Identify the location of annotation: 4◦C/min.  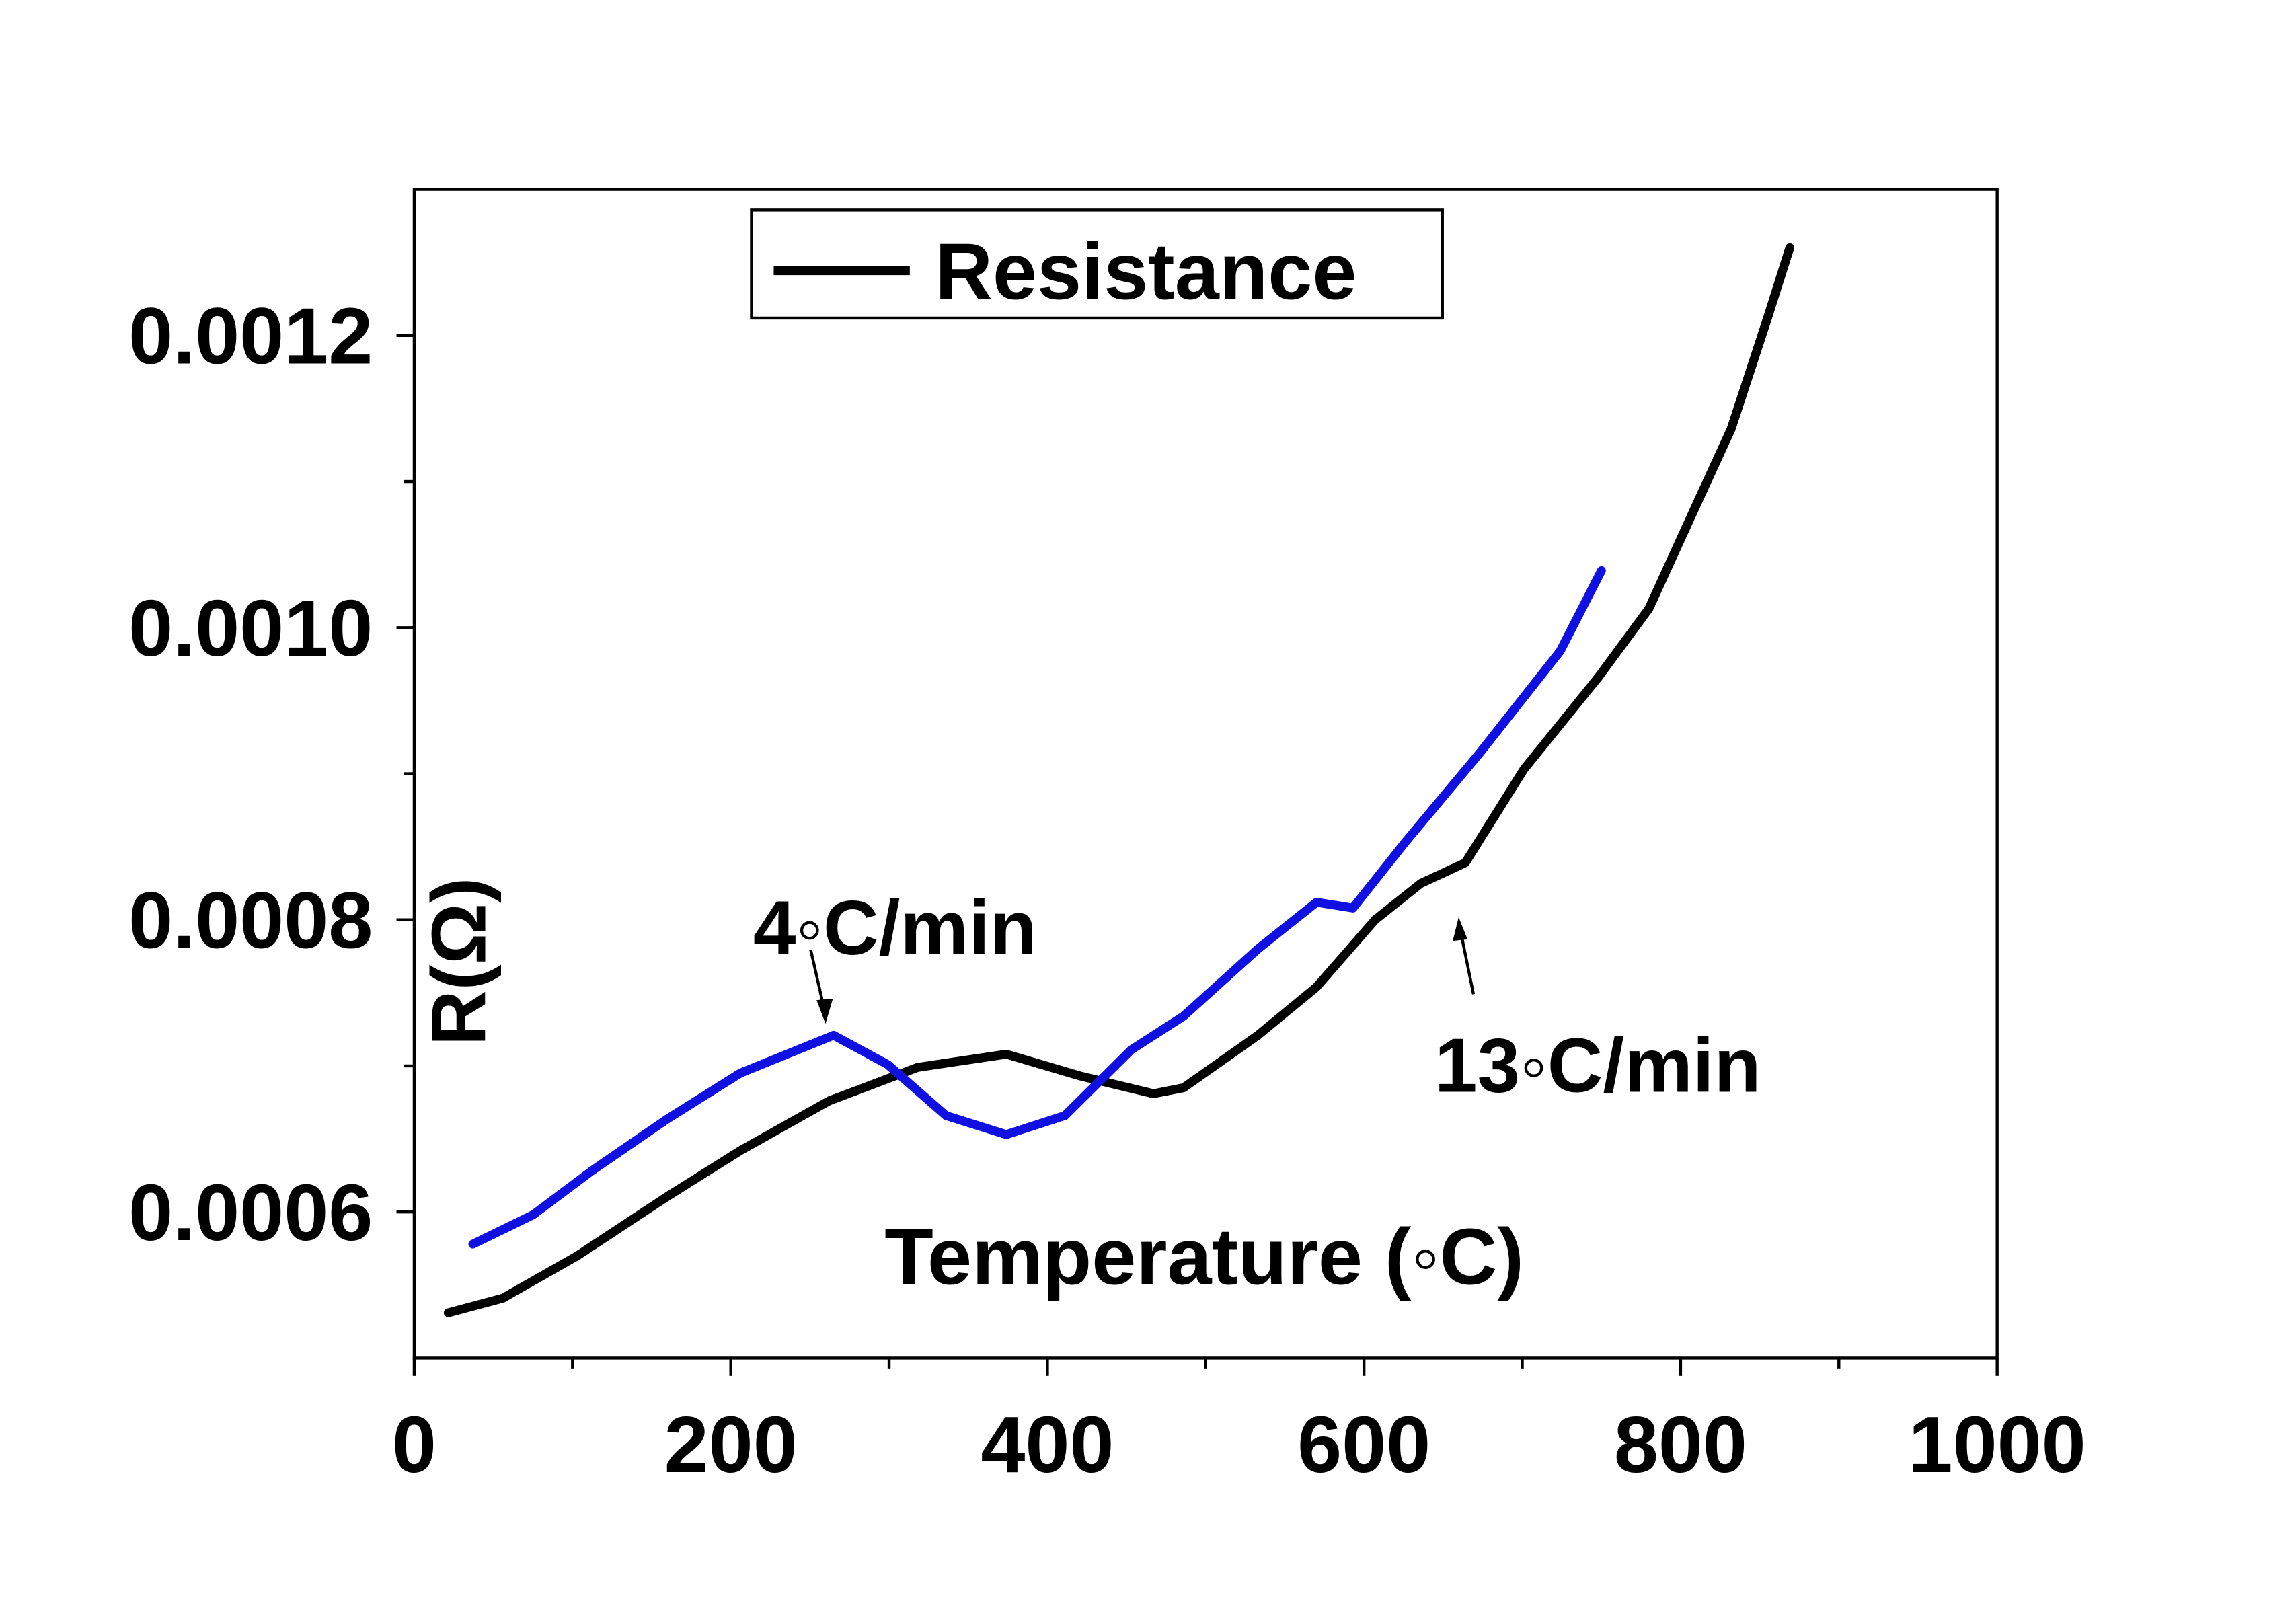
(895, 928).